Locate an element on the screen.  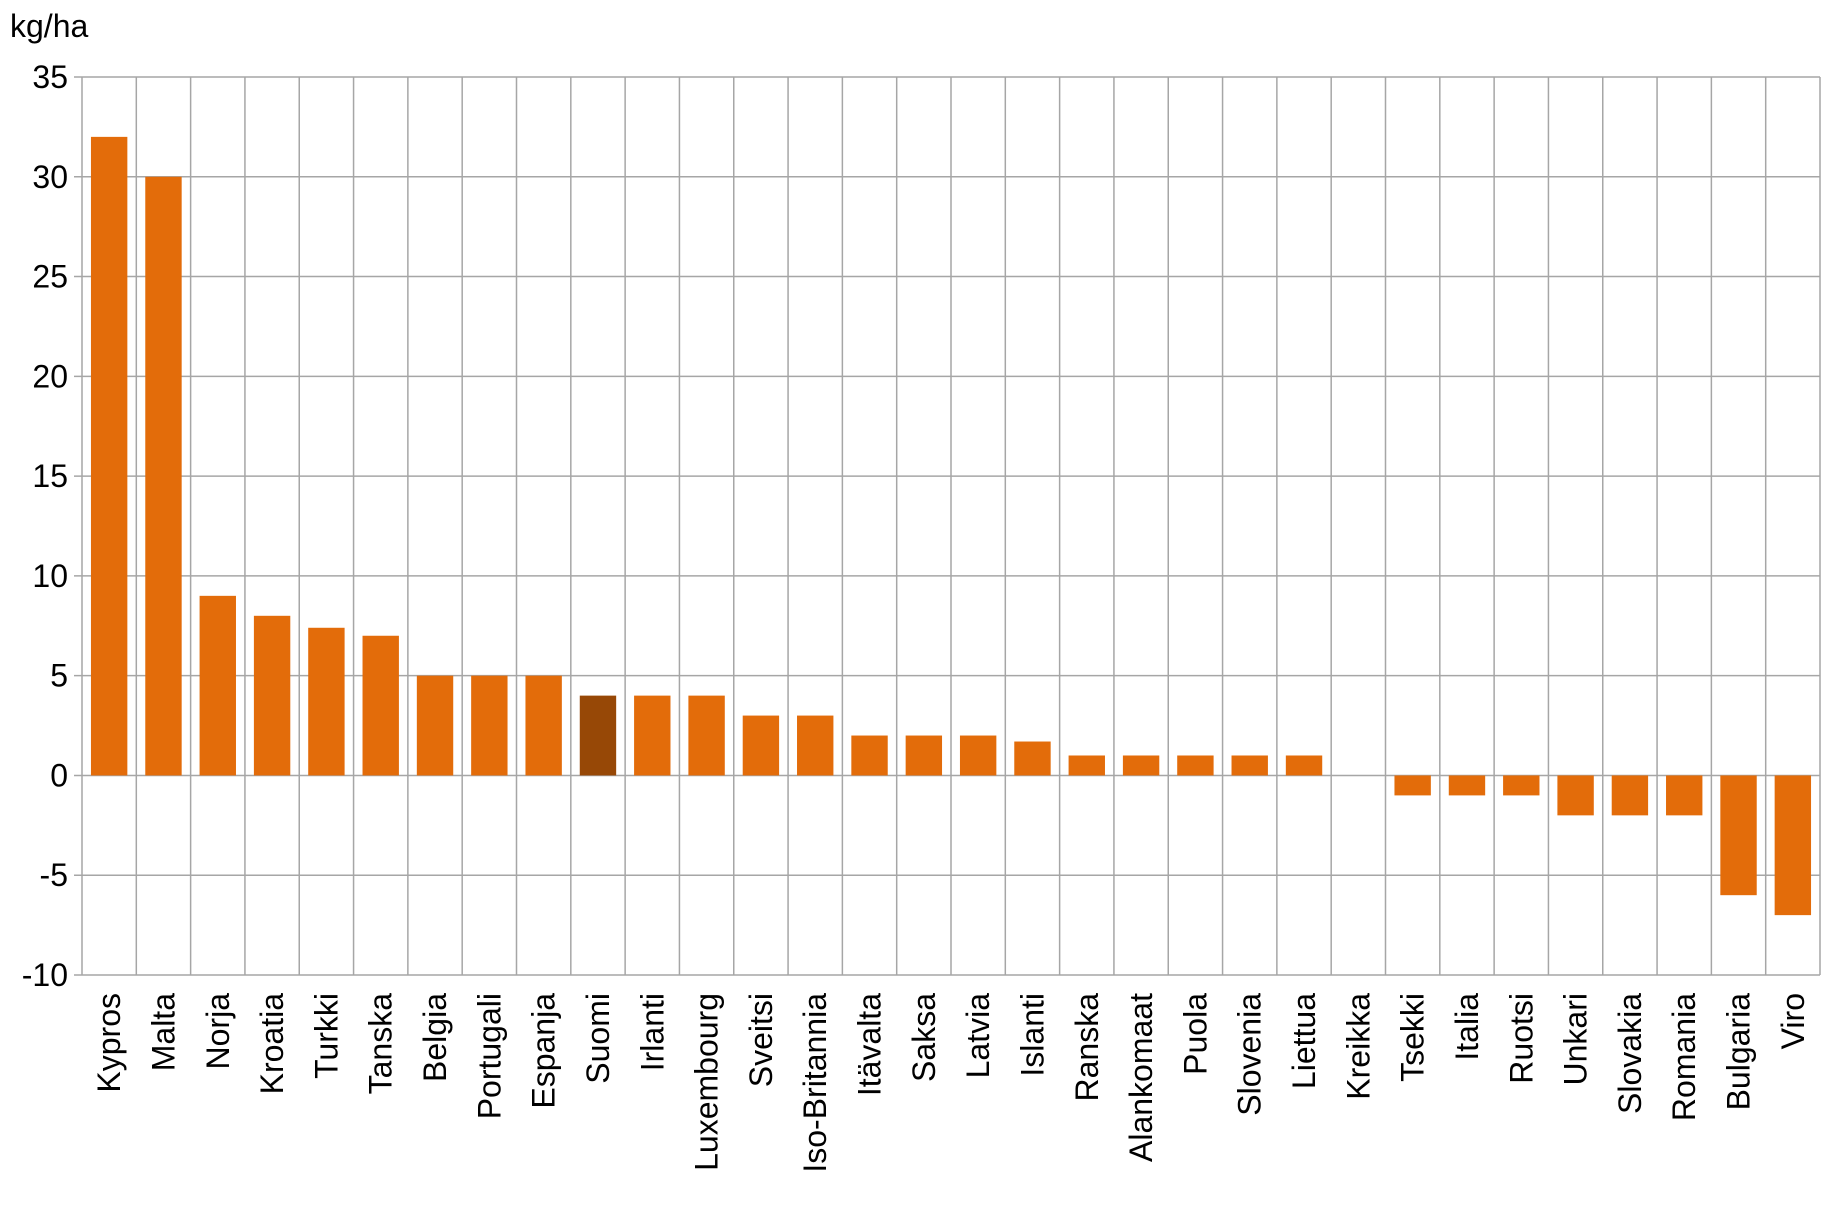
bar-islanti is located at coordinates (1032, 758).